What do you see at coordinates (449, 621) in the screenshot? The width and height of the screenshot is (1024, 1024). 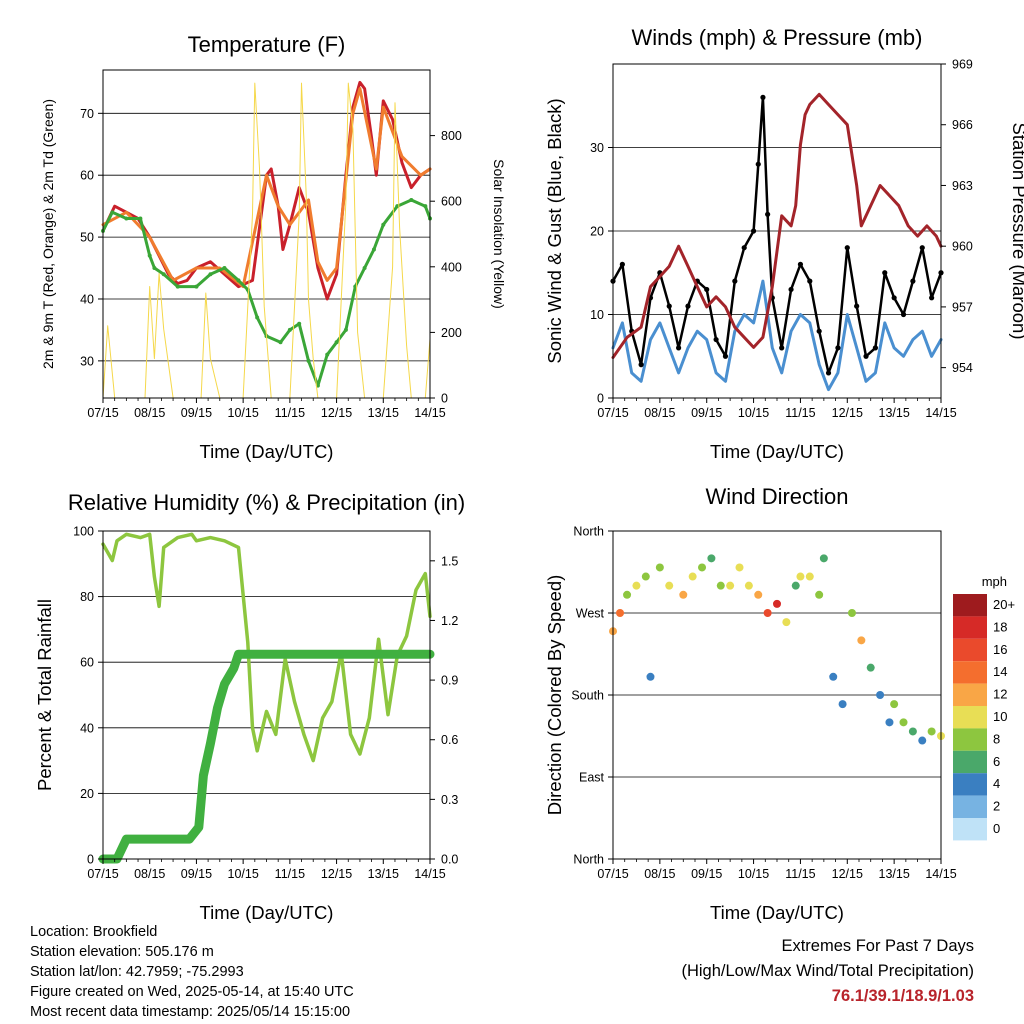 I see `y-right-tick-label: 1.2` at bounding box center [449, 621].